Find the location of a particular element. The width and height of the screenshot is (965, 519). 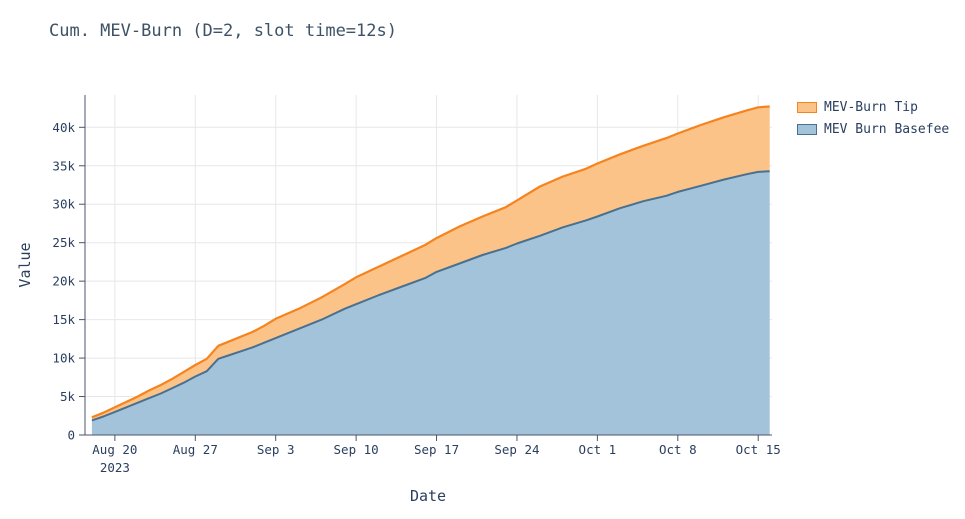

legend: MEV-Burn Tip MEV Burn Basefee is located at coordinates (873, 122).